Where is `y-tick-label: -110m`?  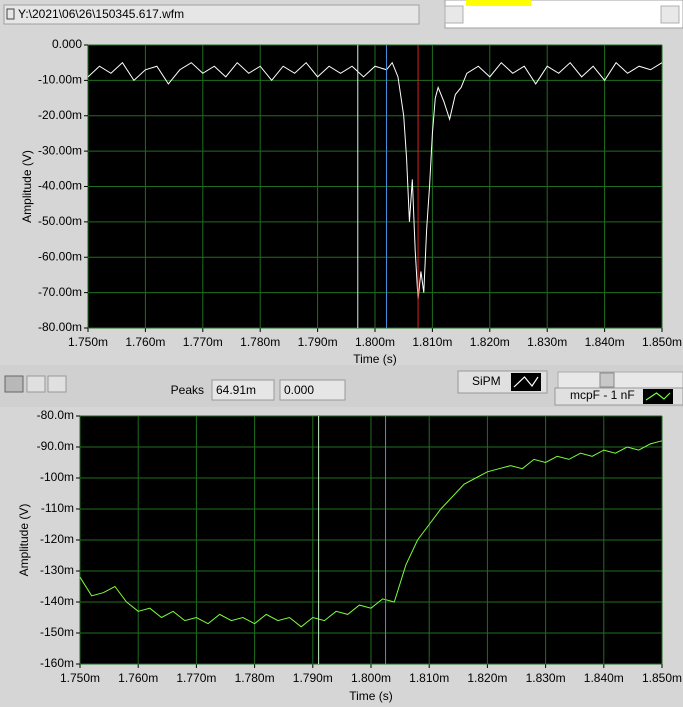 y-tick-label: -110m is located at coordinates (57, 508).